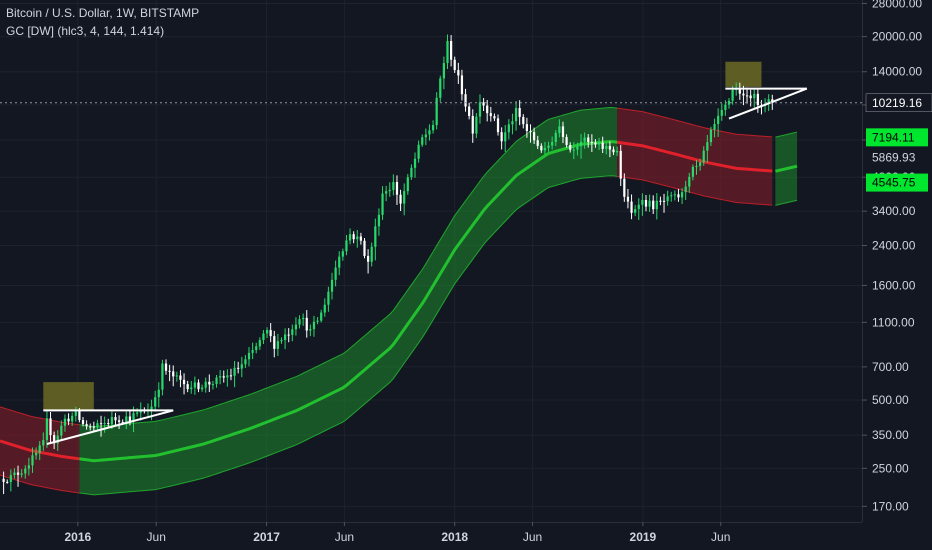 Image resolution: width=932 pixels, height=550 pixels. What do you see at coordinates (695, 190) in the screenshot?
I see `band-bear-2-lower` at bounding box center [695, 190].